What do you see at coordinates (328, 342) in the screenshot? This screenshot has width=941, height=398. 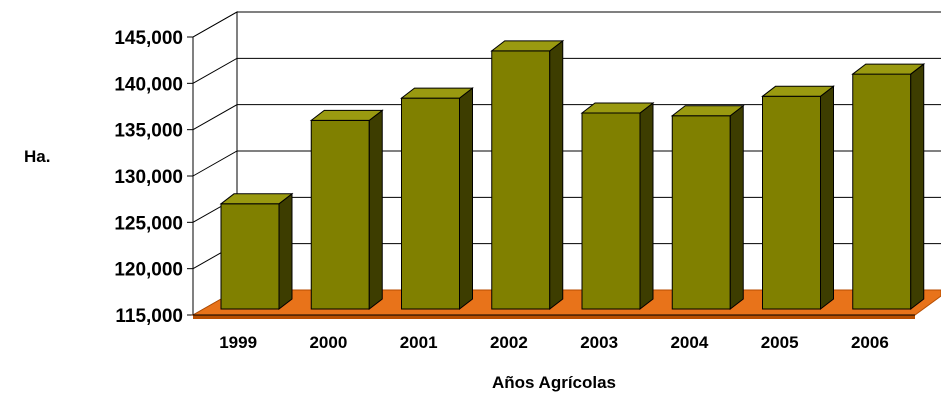 I see `x-tick-label: 2000` at bounding box center [328, 342].